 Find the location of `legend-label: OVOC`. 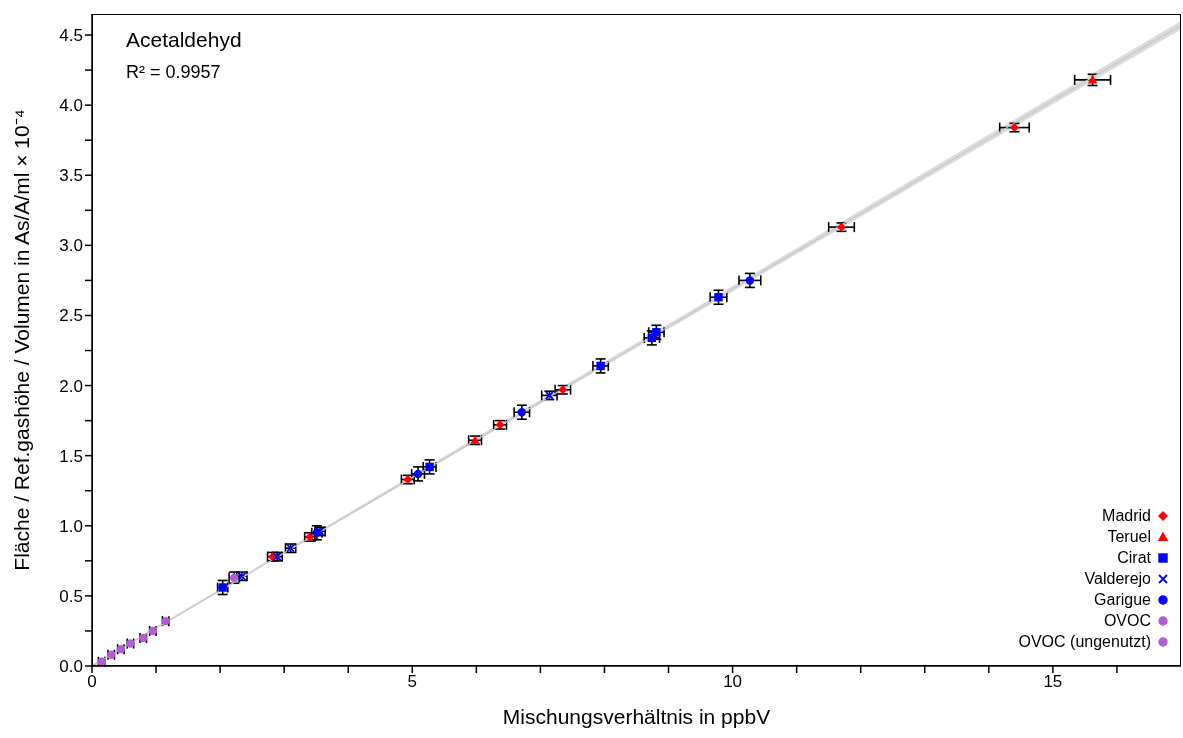

legend-label: OVOC is located at coordinates (1127, 621).